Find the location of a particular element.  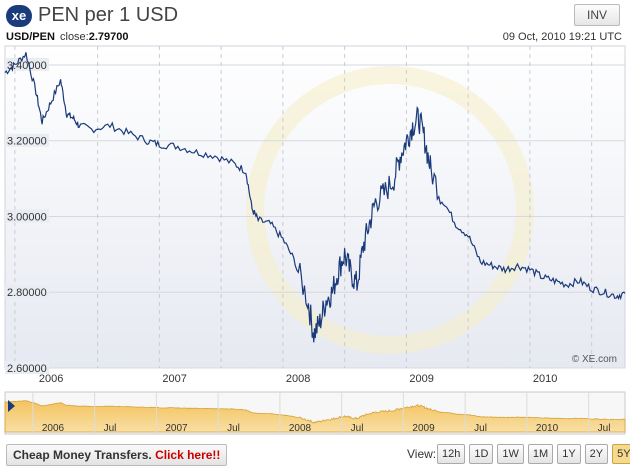

x-tick-label: 2010 is located at coordinates (545, 379).